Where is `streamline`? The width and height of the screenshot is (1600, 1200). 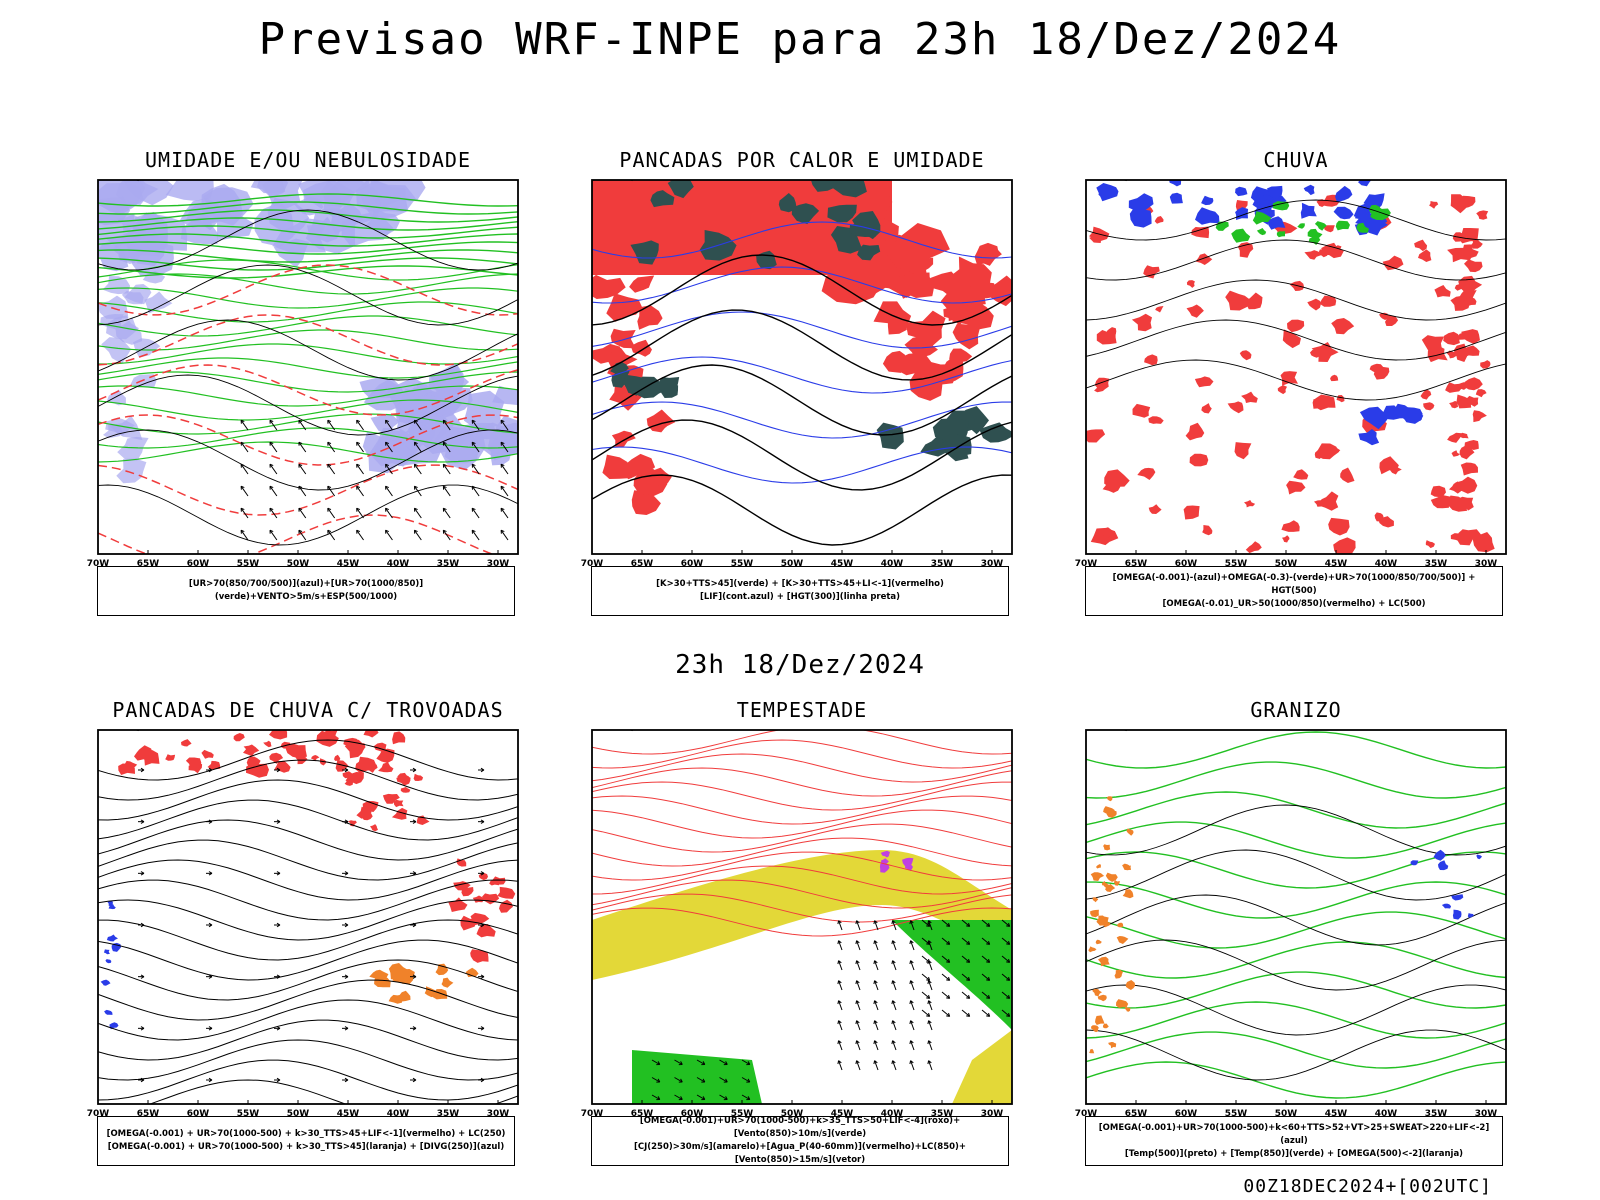 streamline is located at coordinates (308, 1020).